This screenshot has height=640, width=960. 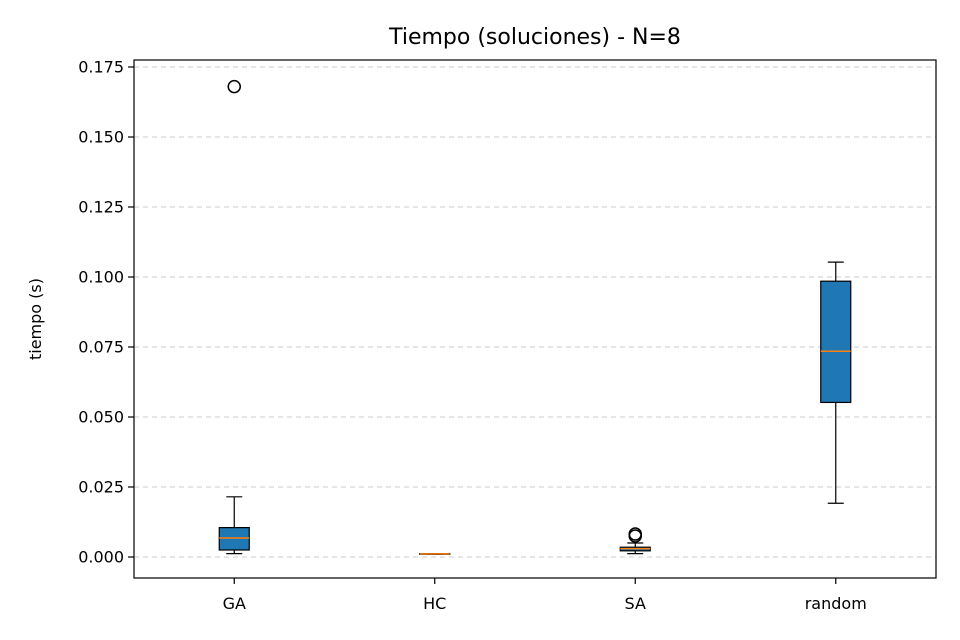 I want to click on y-tick-label: 0.000, so click(x=101, y=557).